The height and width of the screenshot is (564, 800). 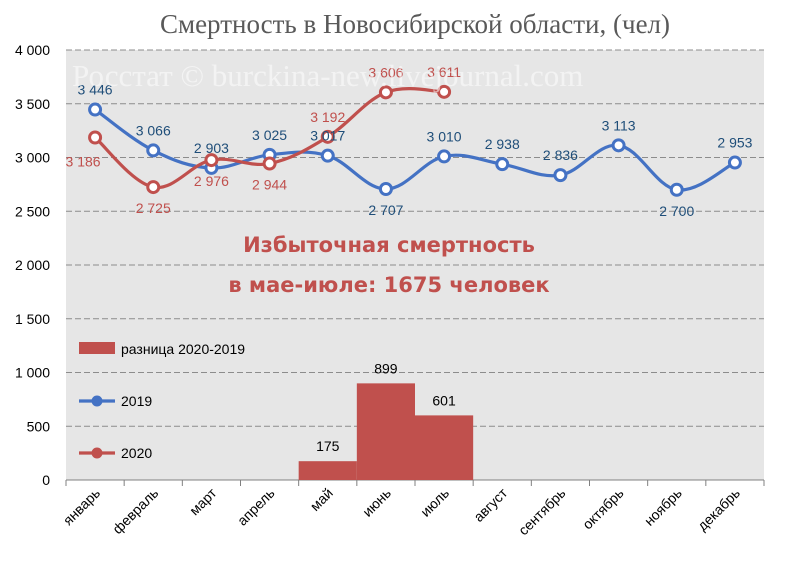 What do you see at coordinates (444, 72) in the screenshot?
I see `line-data-label: 3 611` at bounding box center [444, 72].